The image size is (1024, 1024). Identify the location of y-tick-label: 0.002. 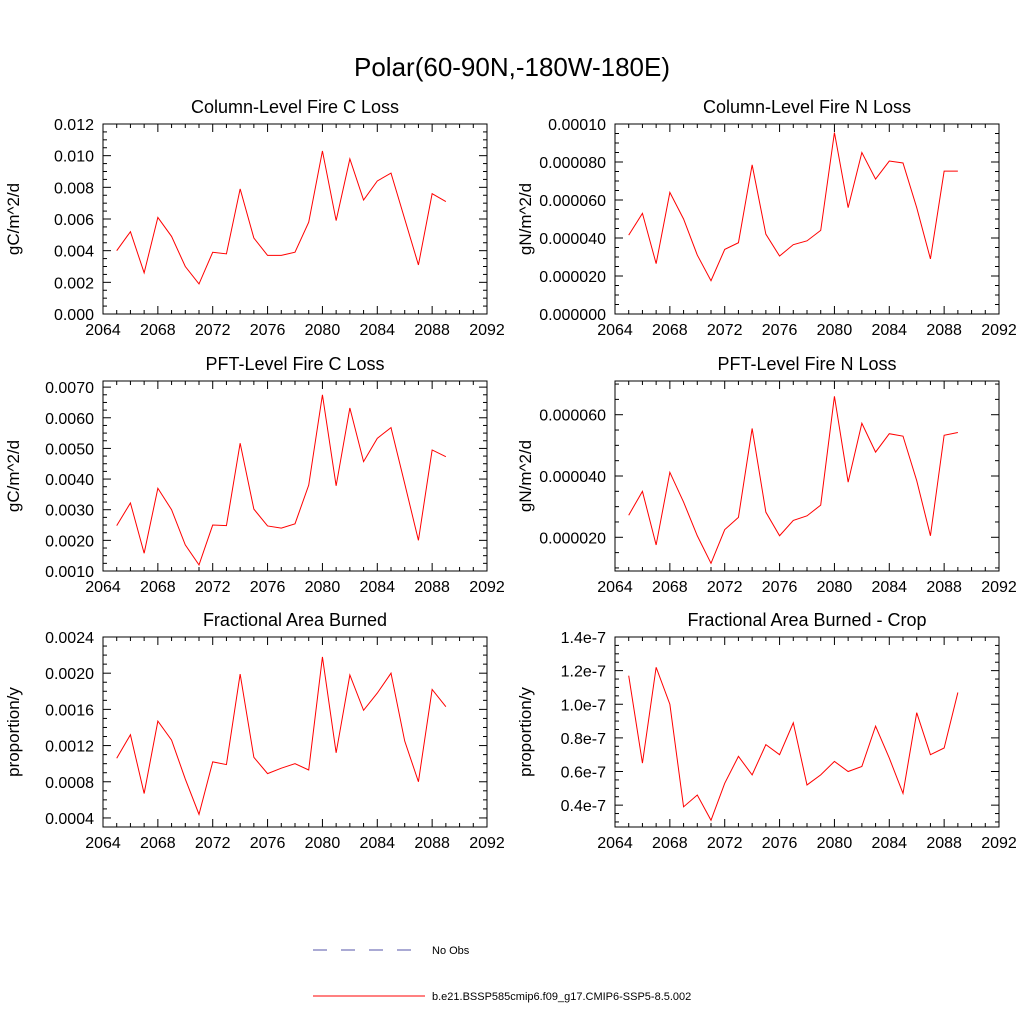
(74, 283).